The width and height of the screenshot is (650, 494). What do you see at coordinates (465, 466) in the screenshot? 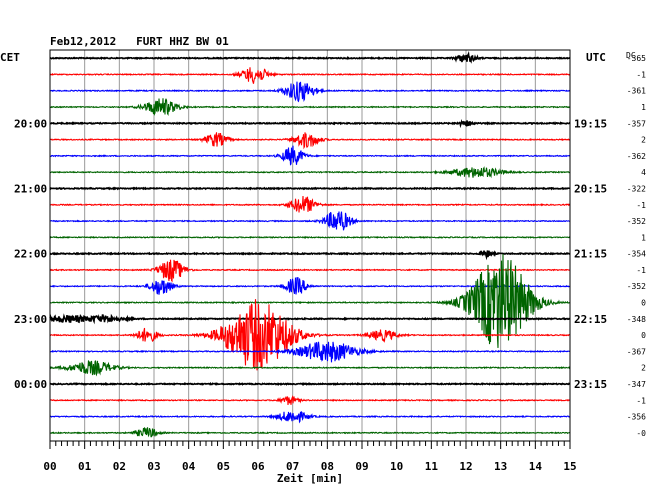
I see `x-tick-label: 12` at bounding box center [465, 466].